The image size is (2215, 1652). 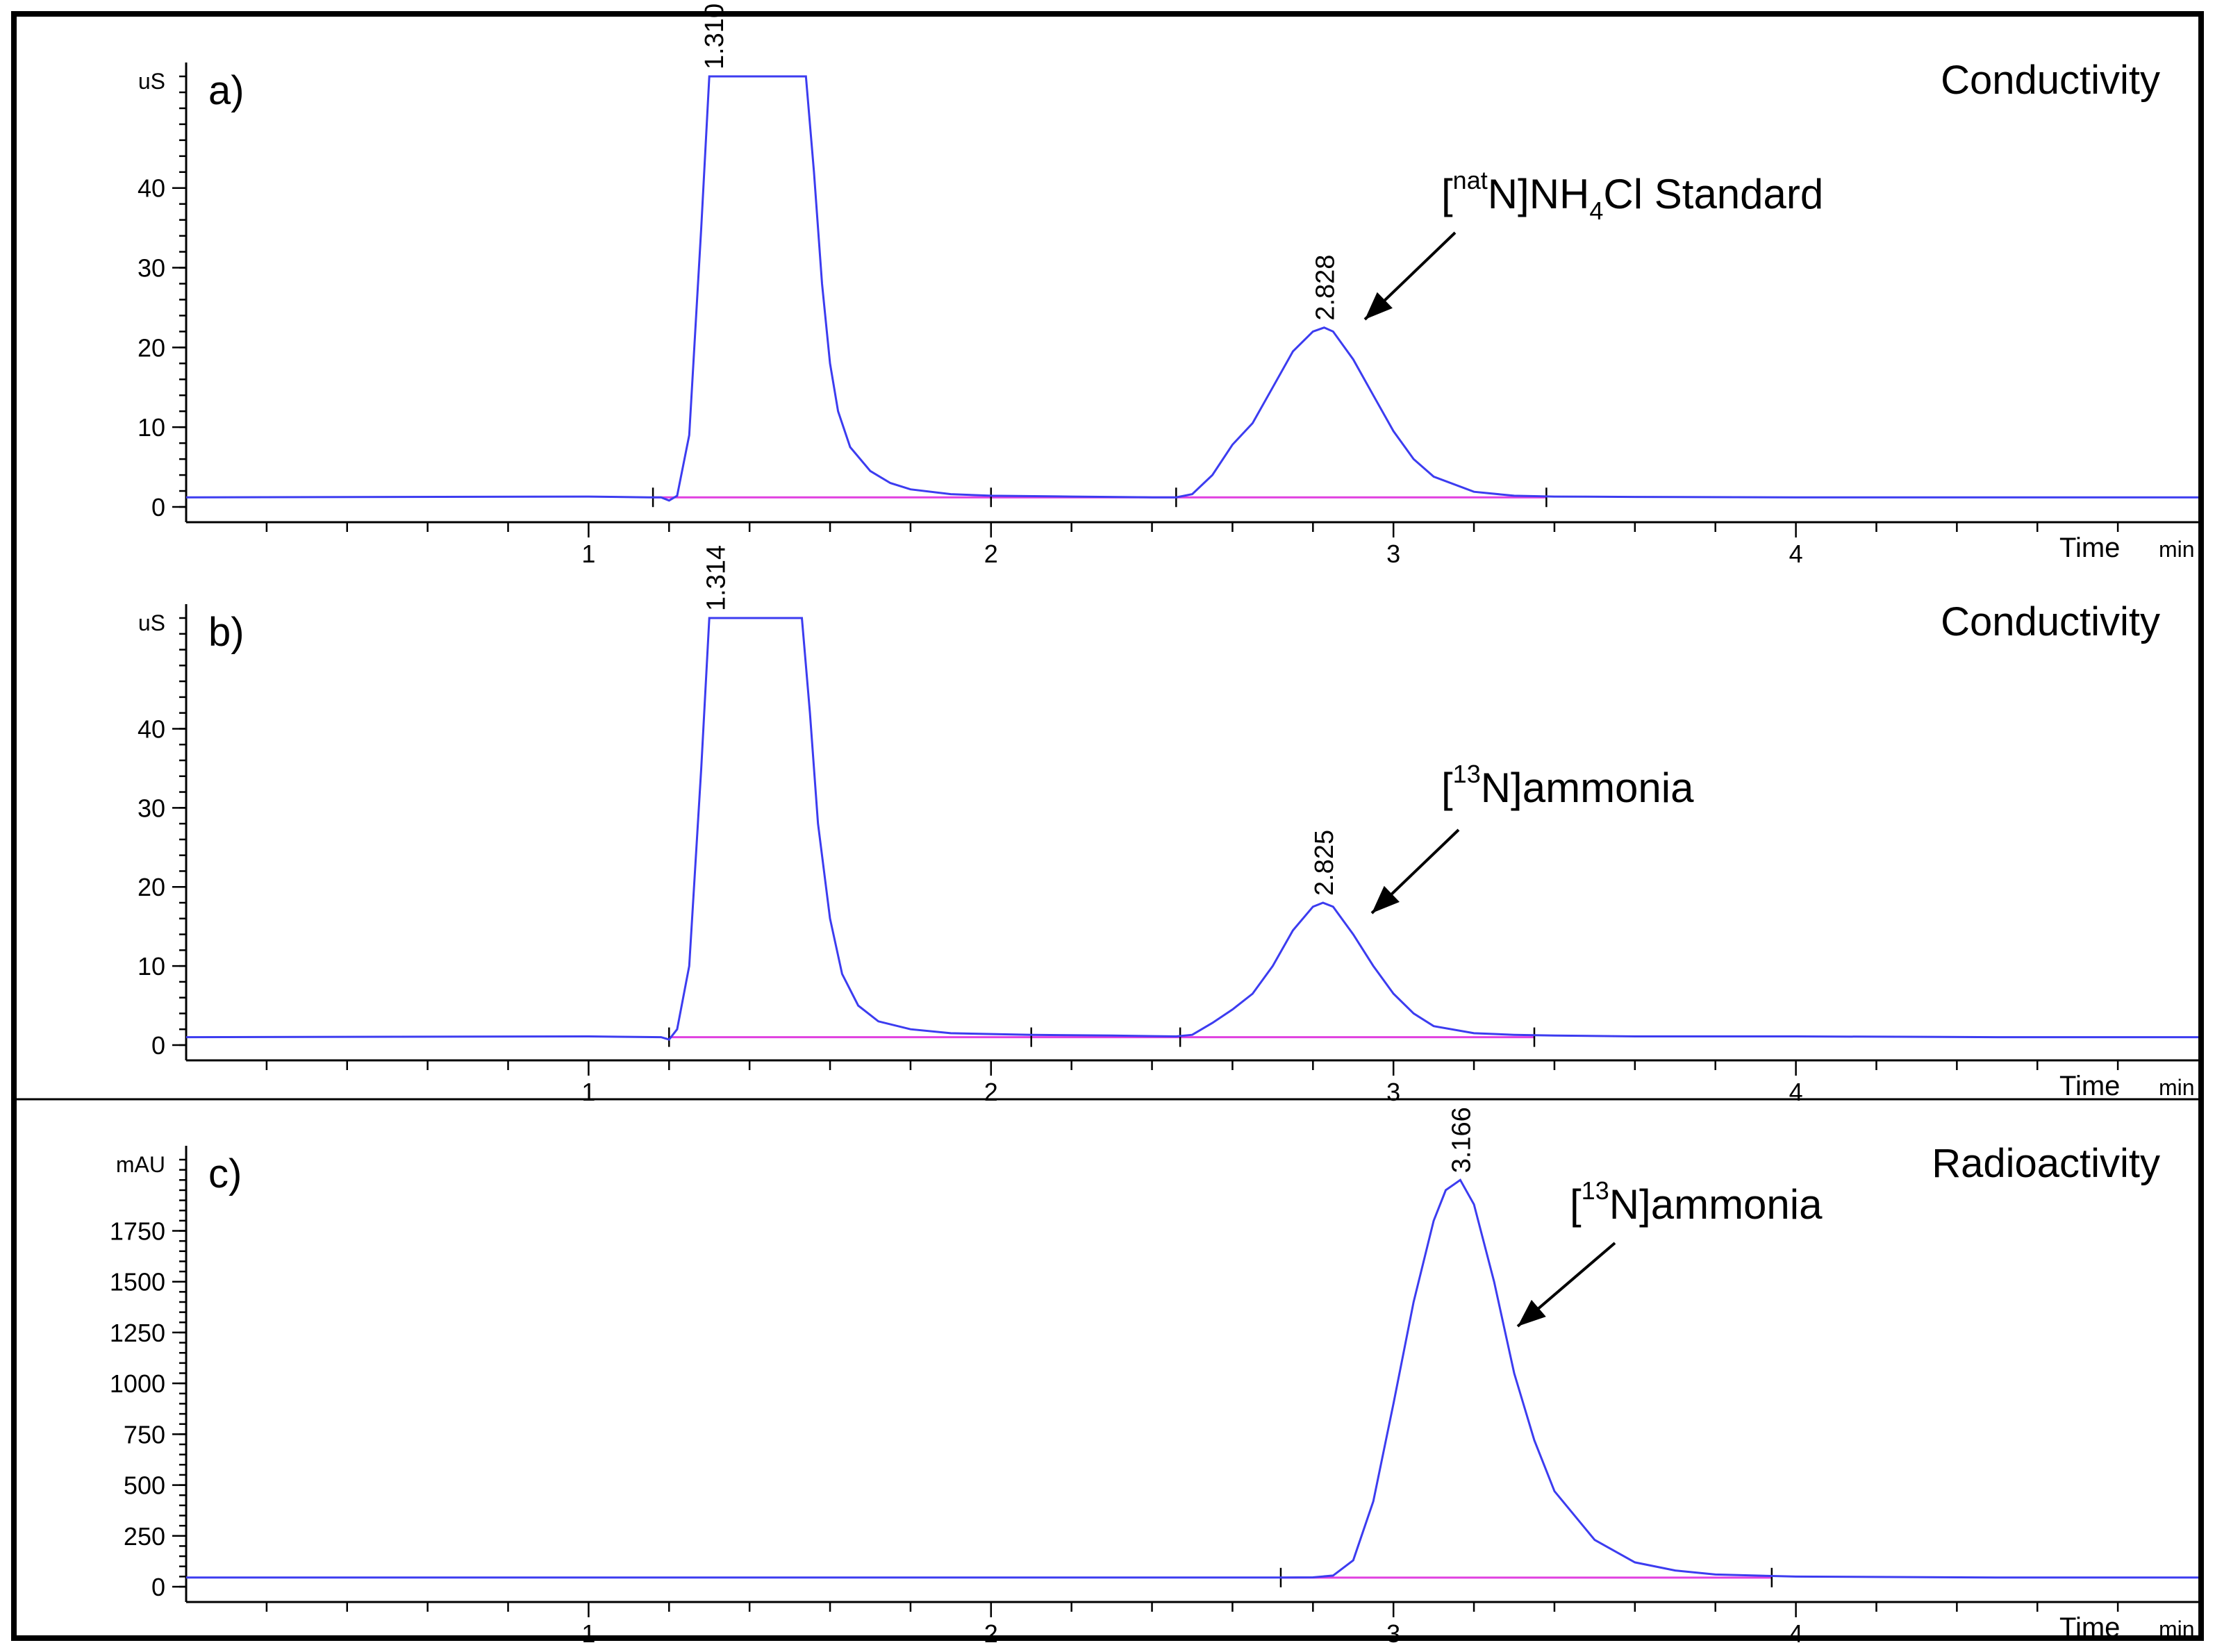 I want to click on peak-annotation: [natN]NH4Cl Standard, so click(x=1632, y=195).